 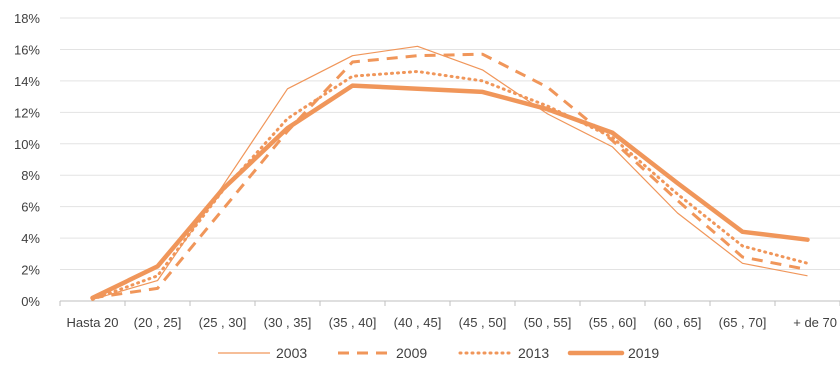 I want to click on x-tick-label: (25 , 30], so click(x=223, y=322).